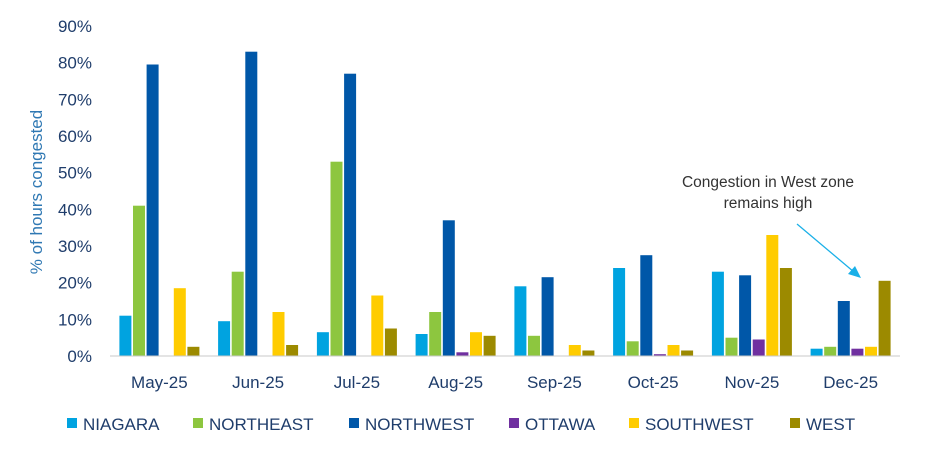 Image resolution: width=942 pixels, height=460 pixels. What do you see at coordinates (357, 382) in the screenshot?
I see `x-tick-label: Jul-25` at bounding box center [357, 382].